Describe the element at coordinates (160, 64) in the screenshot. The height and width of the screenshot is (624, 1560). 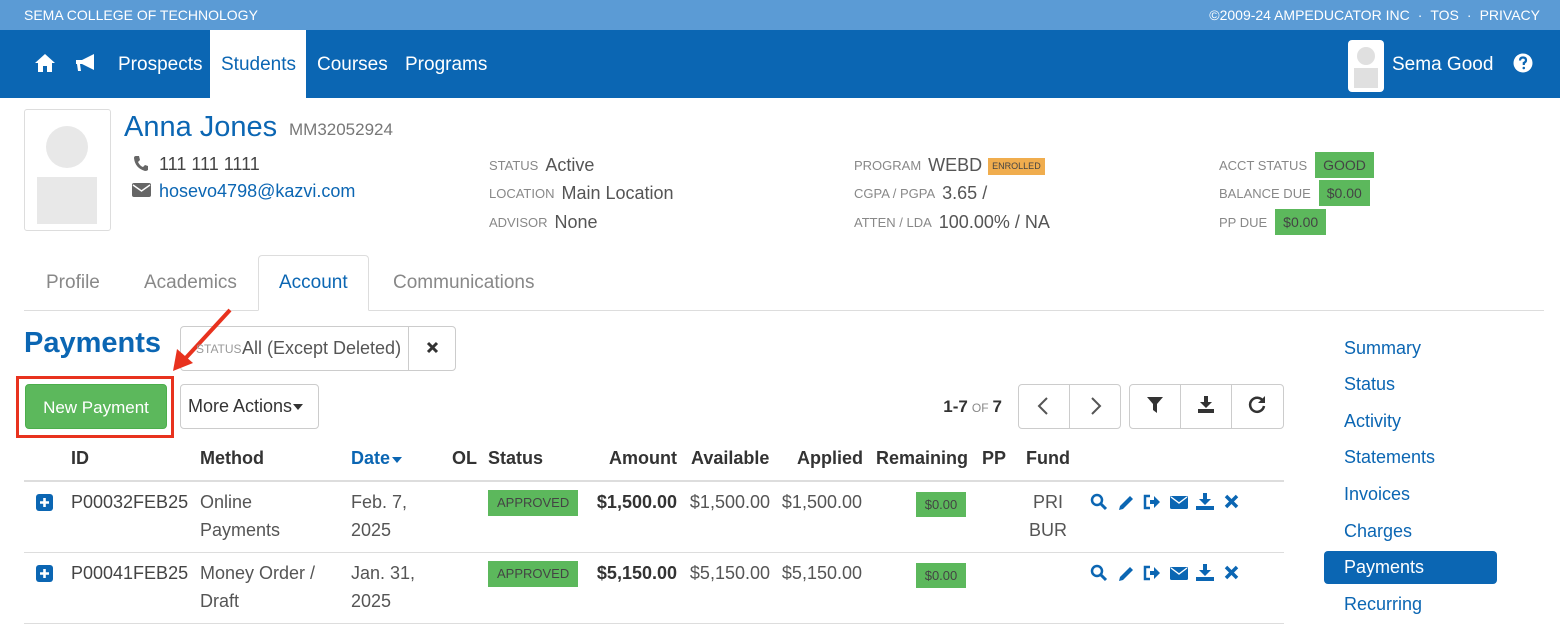
I see `nav-item: Prospects` at that location.